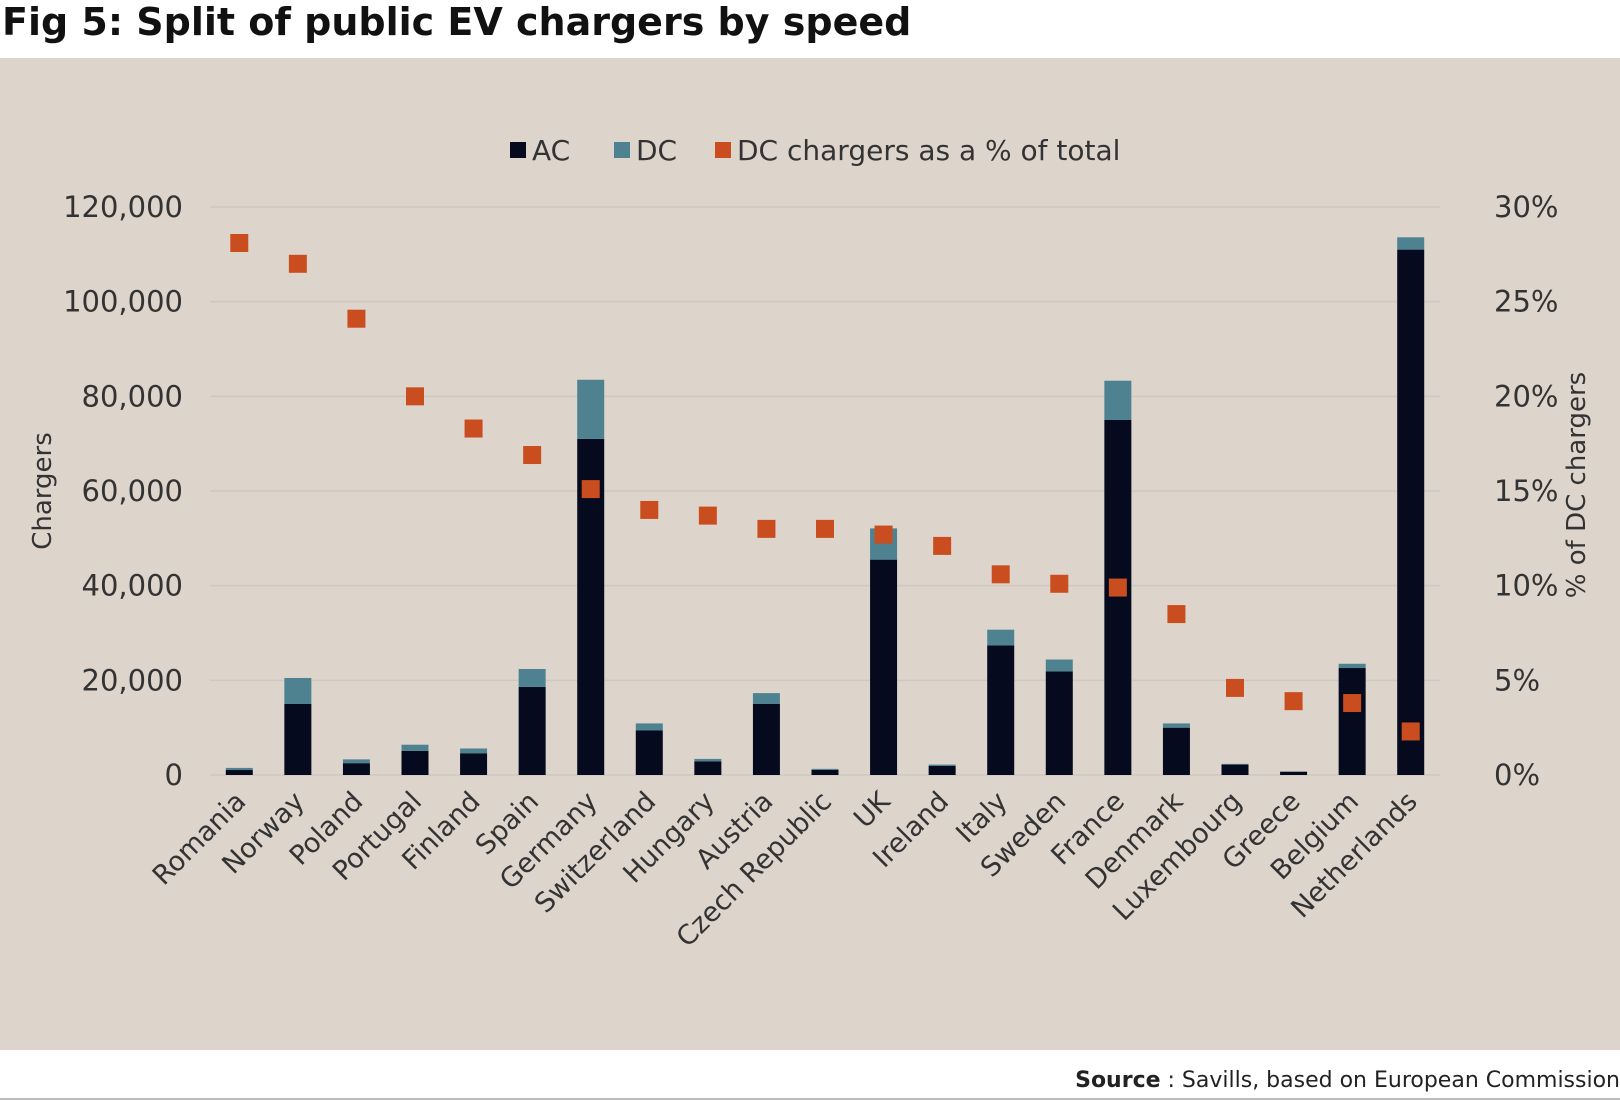 Image resolution: width=1620 pixels, height=1100 pixels. I want to click on legend-label: AC, so click(551, 150).